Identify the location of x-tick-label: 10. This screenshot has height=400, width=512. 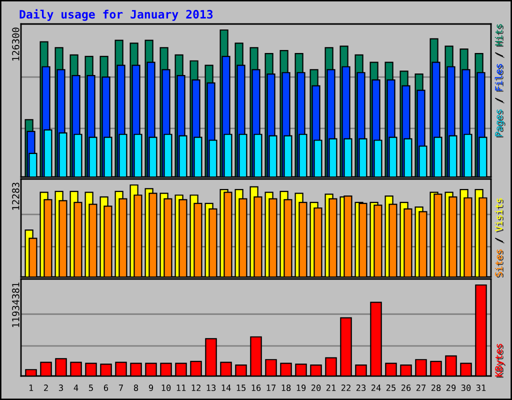
(166, 388).